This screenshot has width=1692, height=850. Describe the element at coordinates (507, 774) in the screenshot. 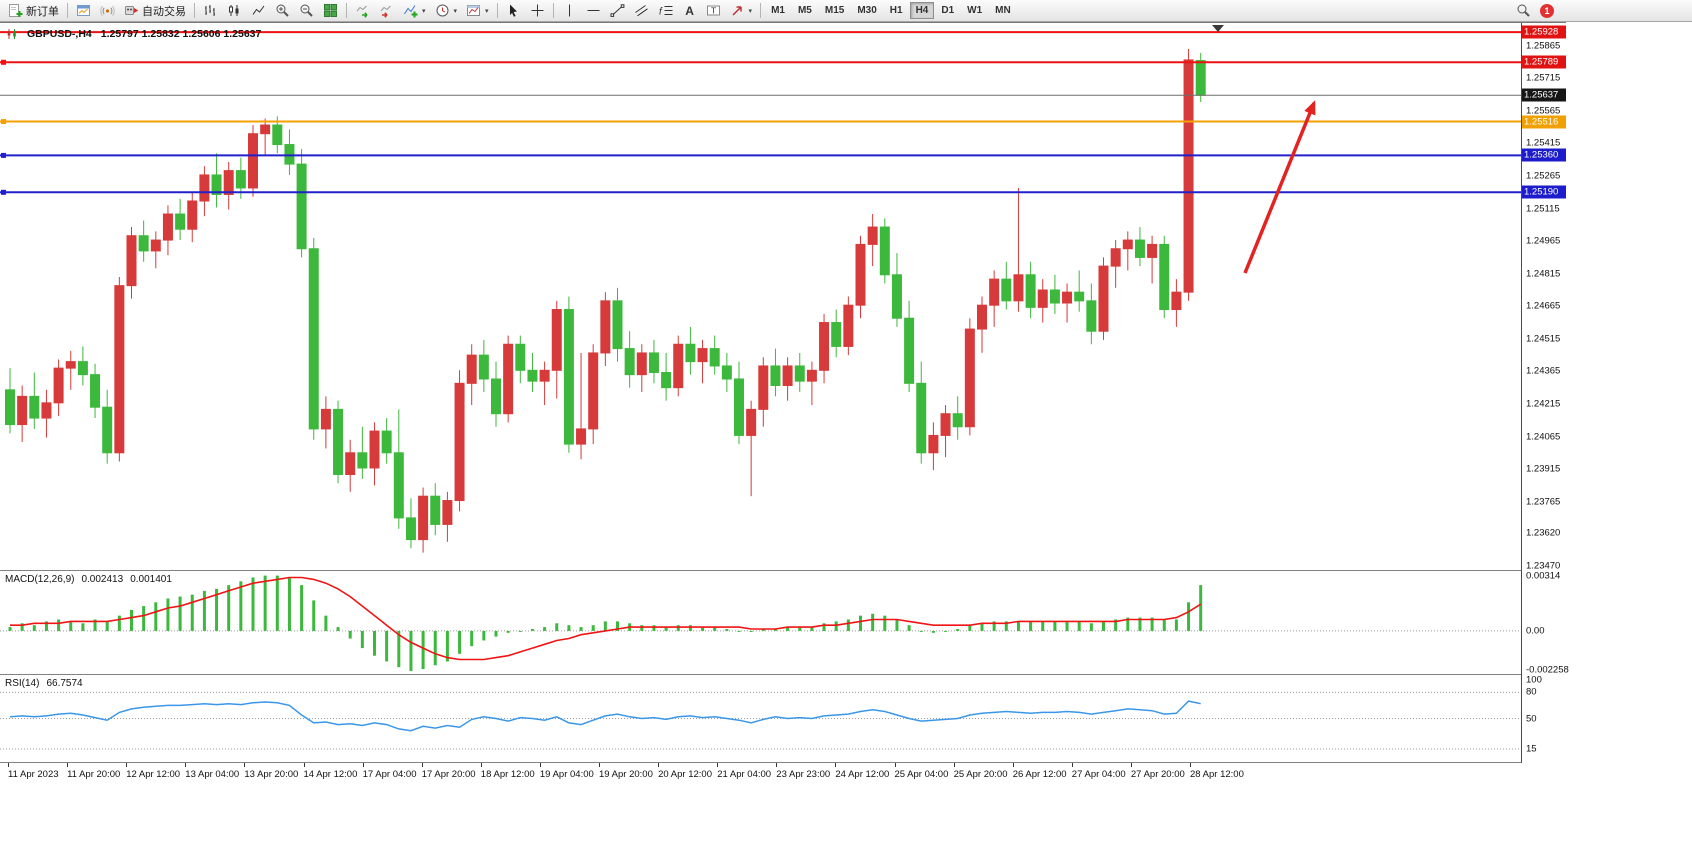

I see `time-axis-label: 18 Apr 12:00` at that location.